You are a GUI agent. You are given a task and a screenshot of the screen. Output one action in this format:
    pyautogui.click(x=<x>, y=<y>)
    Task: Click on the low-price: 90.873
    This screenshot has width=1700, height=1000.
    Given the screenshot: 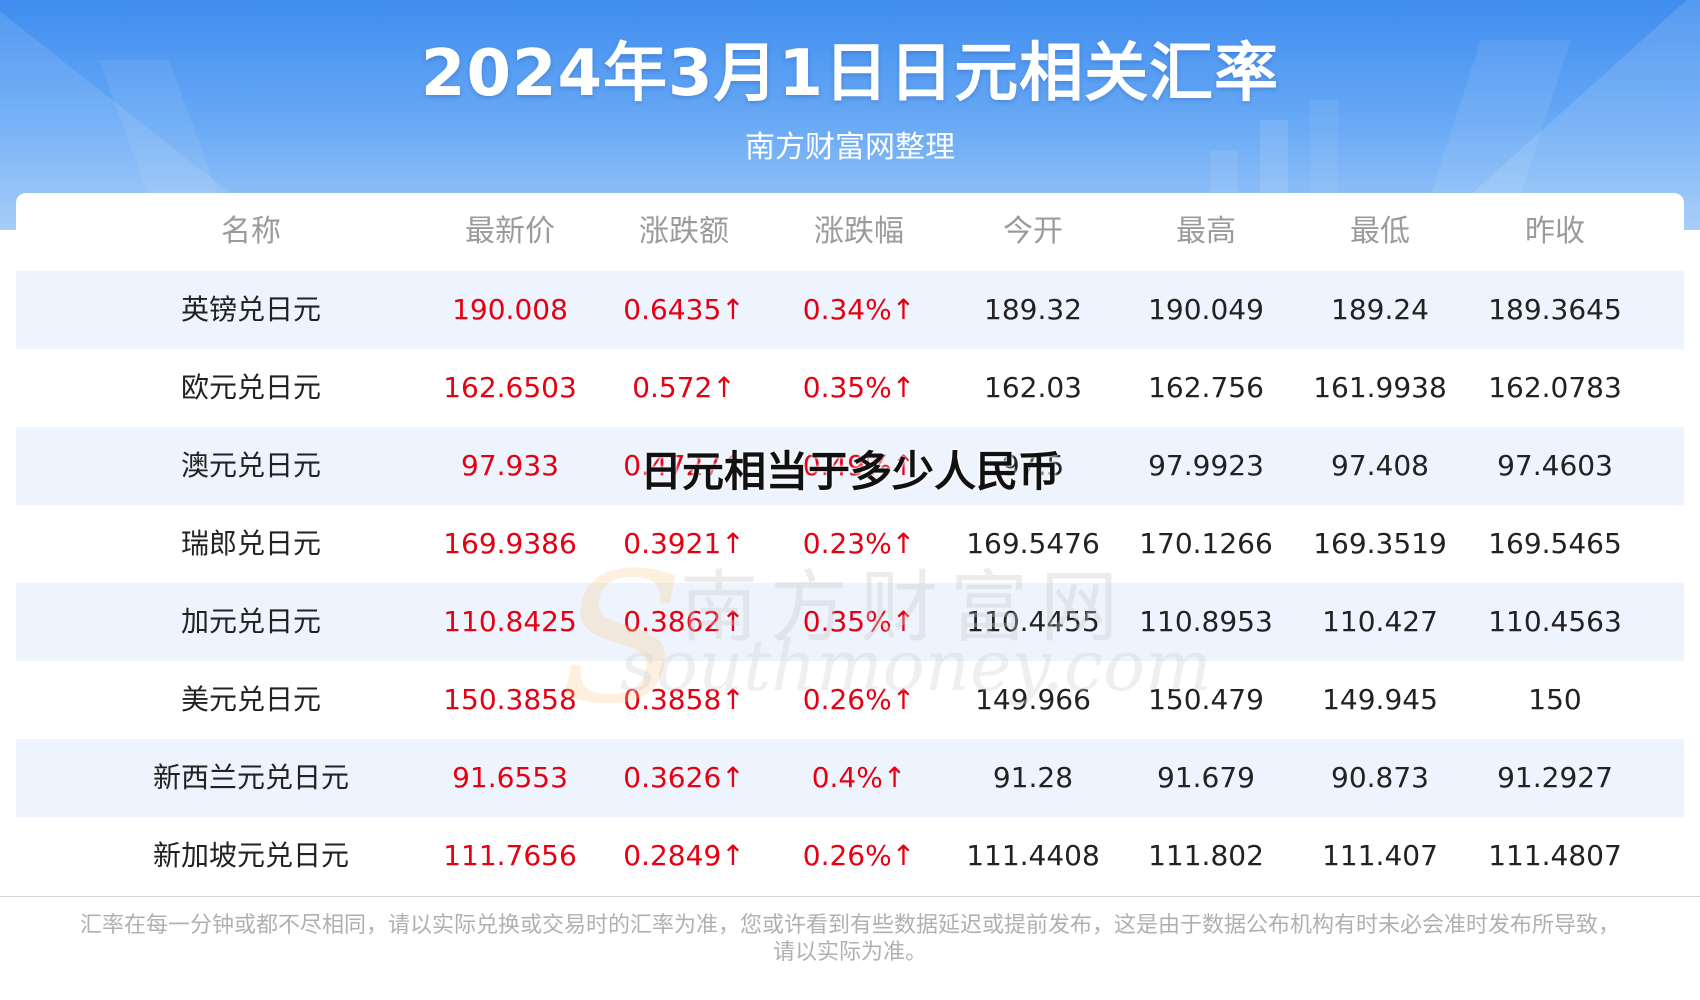 What is the action you would take?
    pyautogui.click(x=1380, y=777)
    